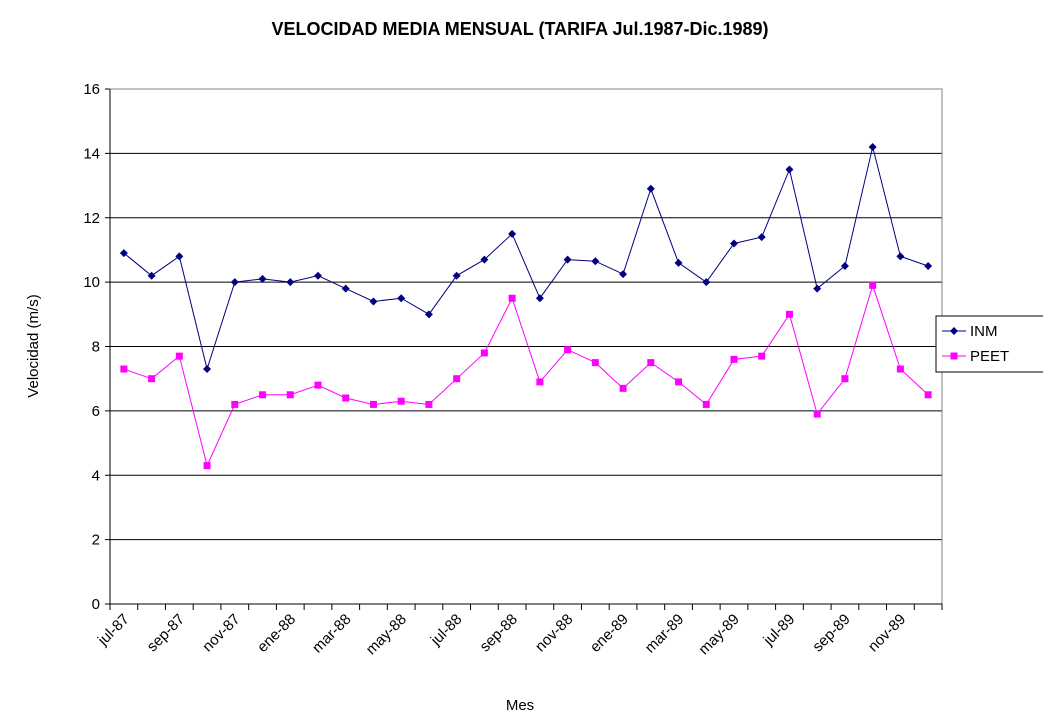 This screenshot has width=1043, height=719. Describe the element at coordinates (609, 633) in the screenshot. I see `x-tick-label: ene-89` at that location.